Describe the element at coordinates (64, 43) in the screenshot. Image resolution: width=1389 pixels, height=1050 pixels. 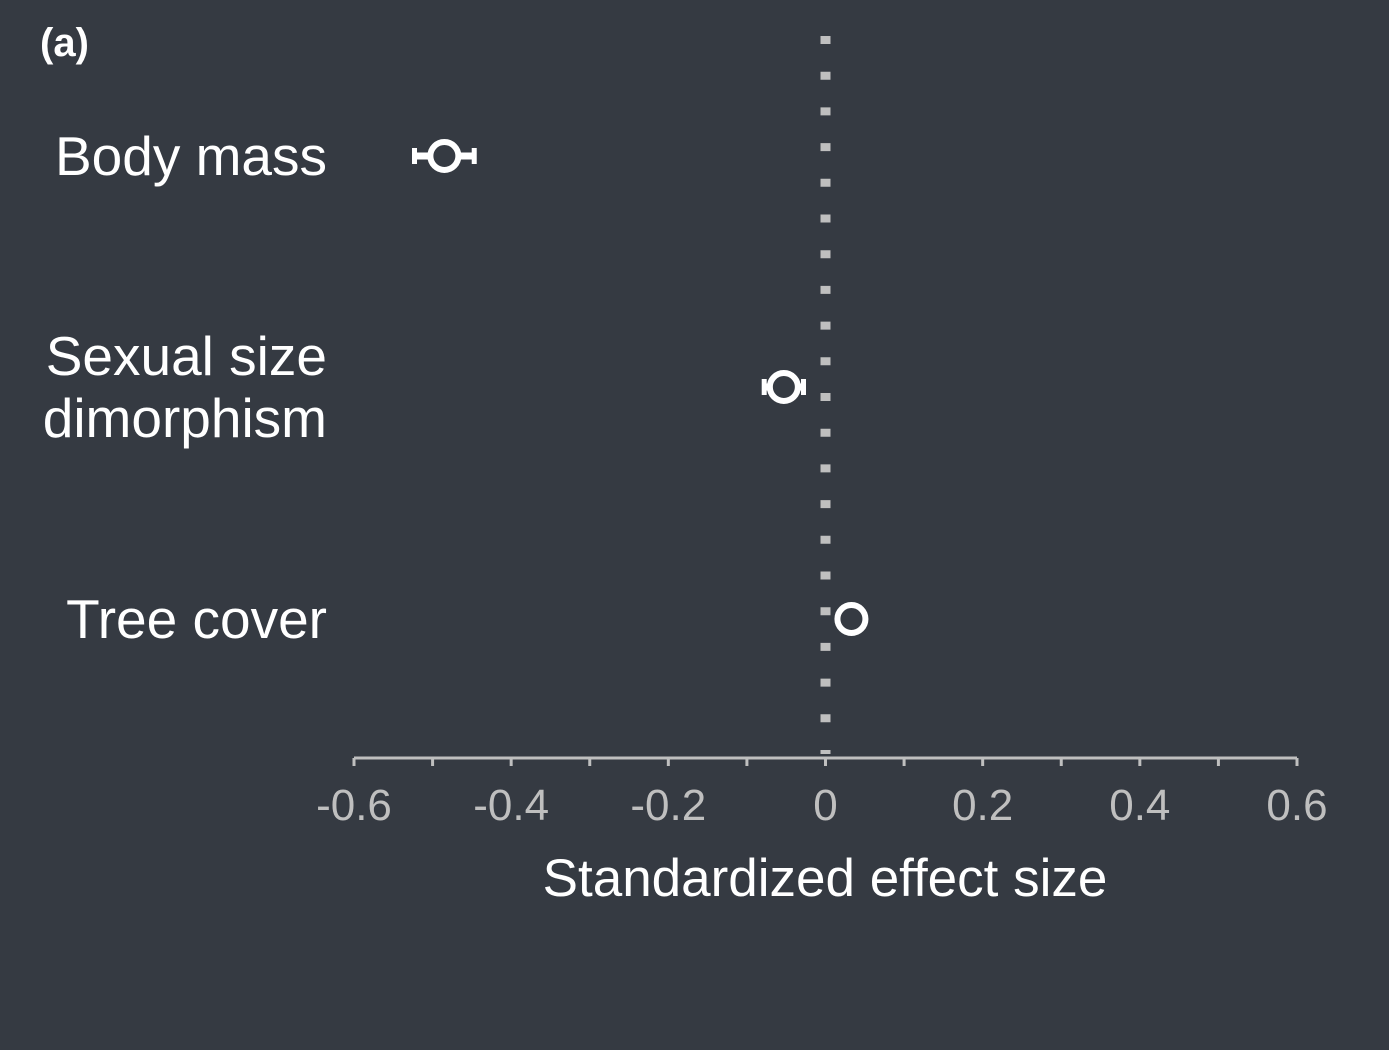
I see `panel-label: (a)` at that location.